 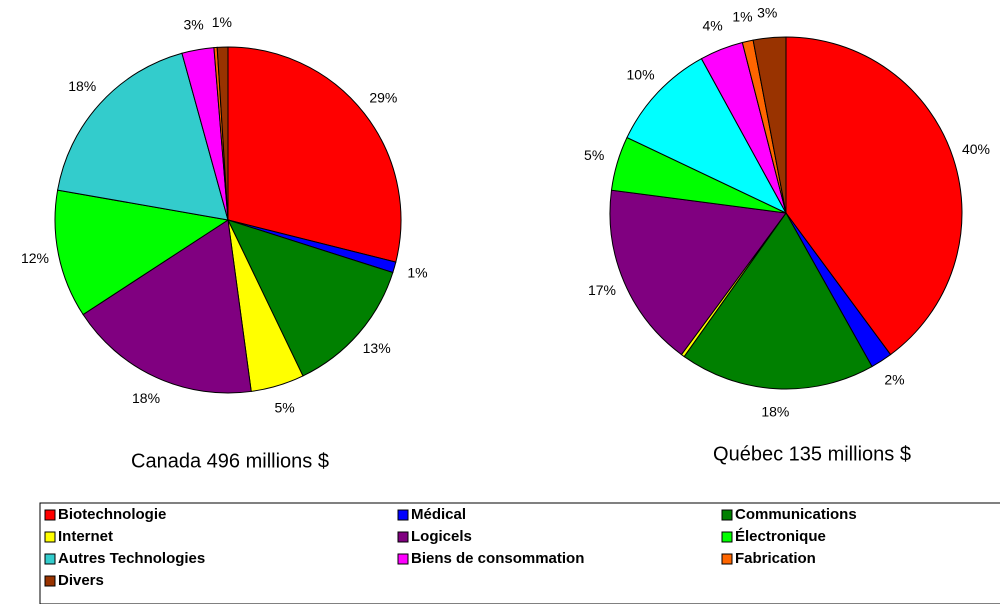 I want to click on legend-label: Médical, so click(x=438, y=514).